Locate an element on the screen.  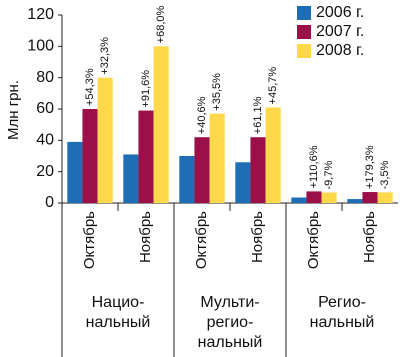
y-tick-label: 20 is located at coordinates (45, 171).